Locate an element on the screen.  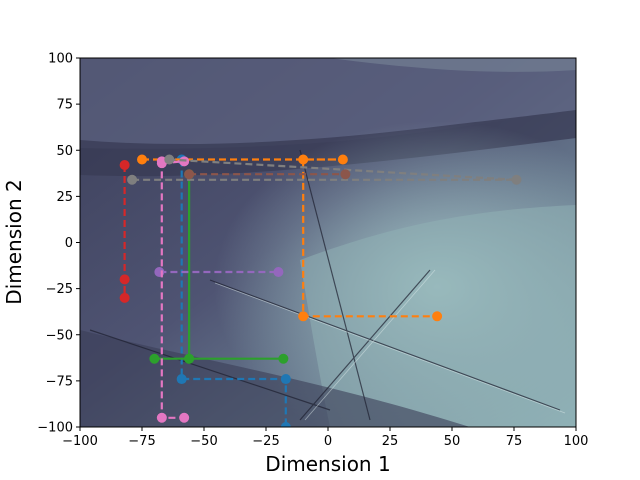
y-tick-label: −25 is located at coordinates (59, 289).